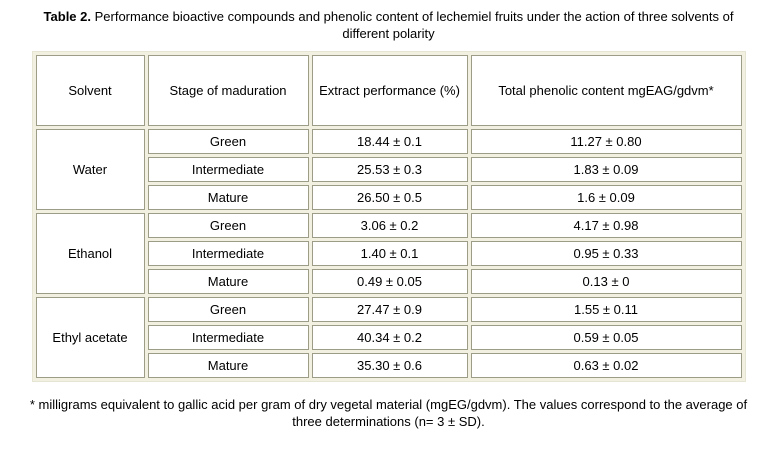 Image resolution: width=777 pixels, height=455 pixels. Describe the element at coordinates (606, 225) in the screenshot. I see `phenolic-cell: 4.17 ± 0.98` at that location.